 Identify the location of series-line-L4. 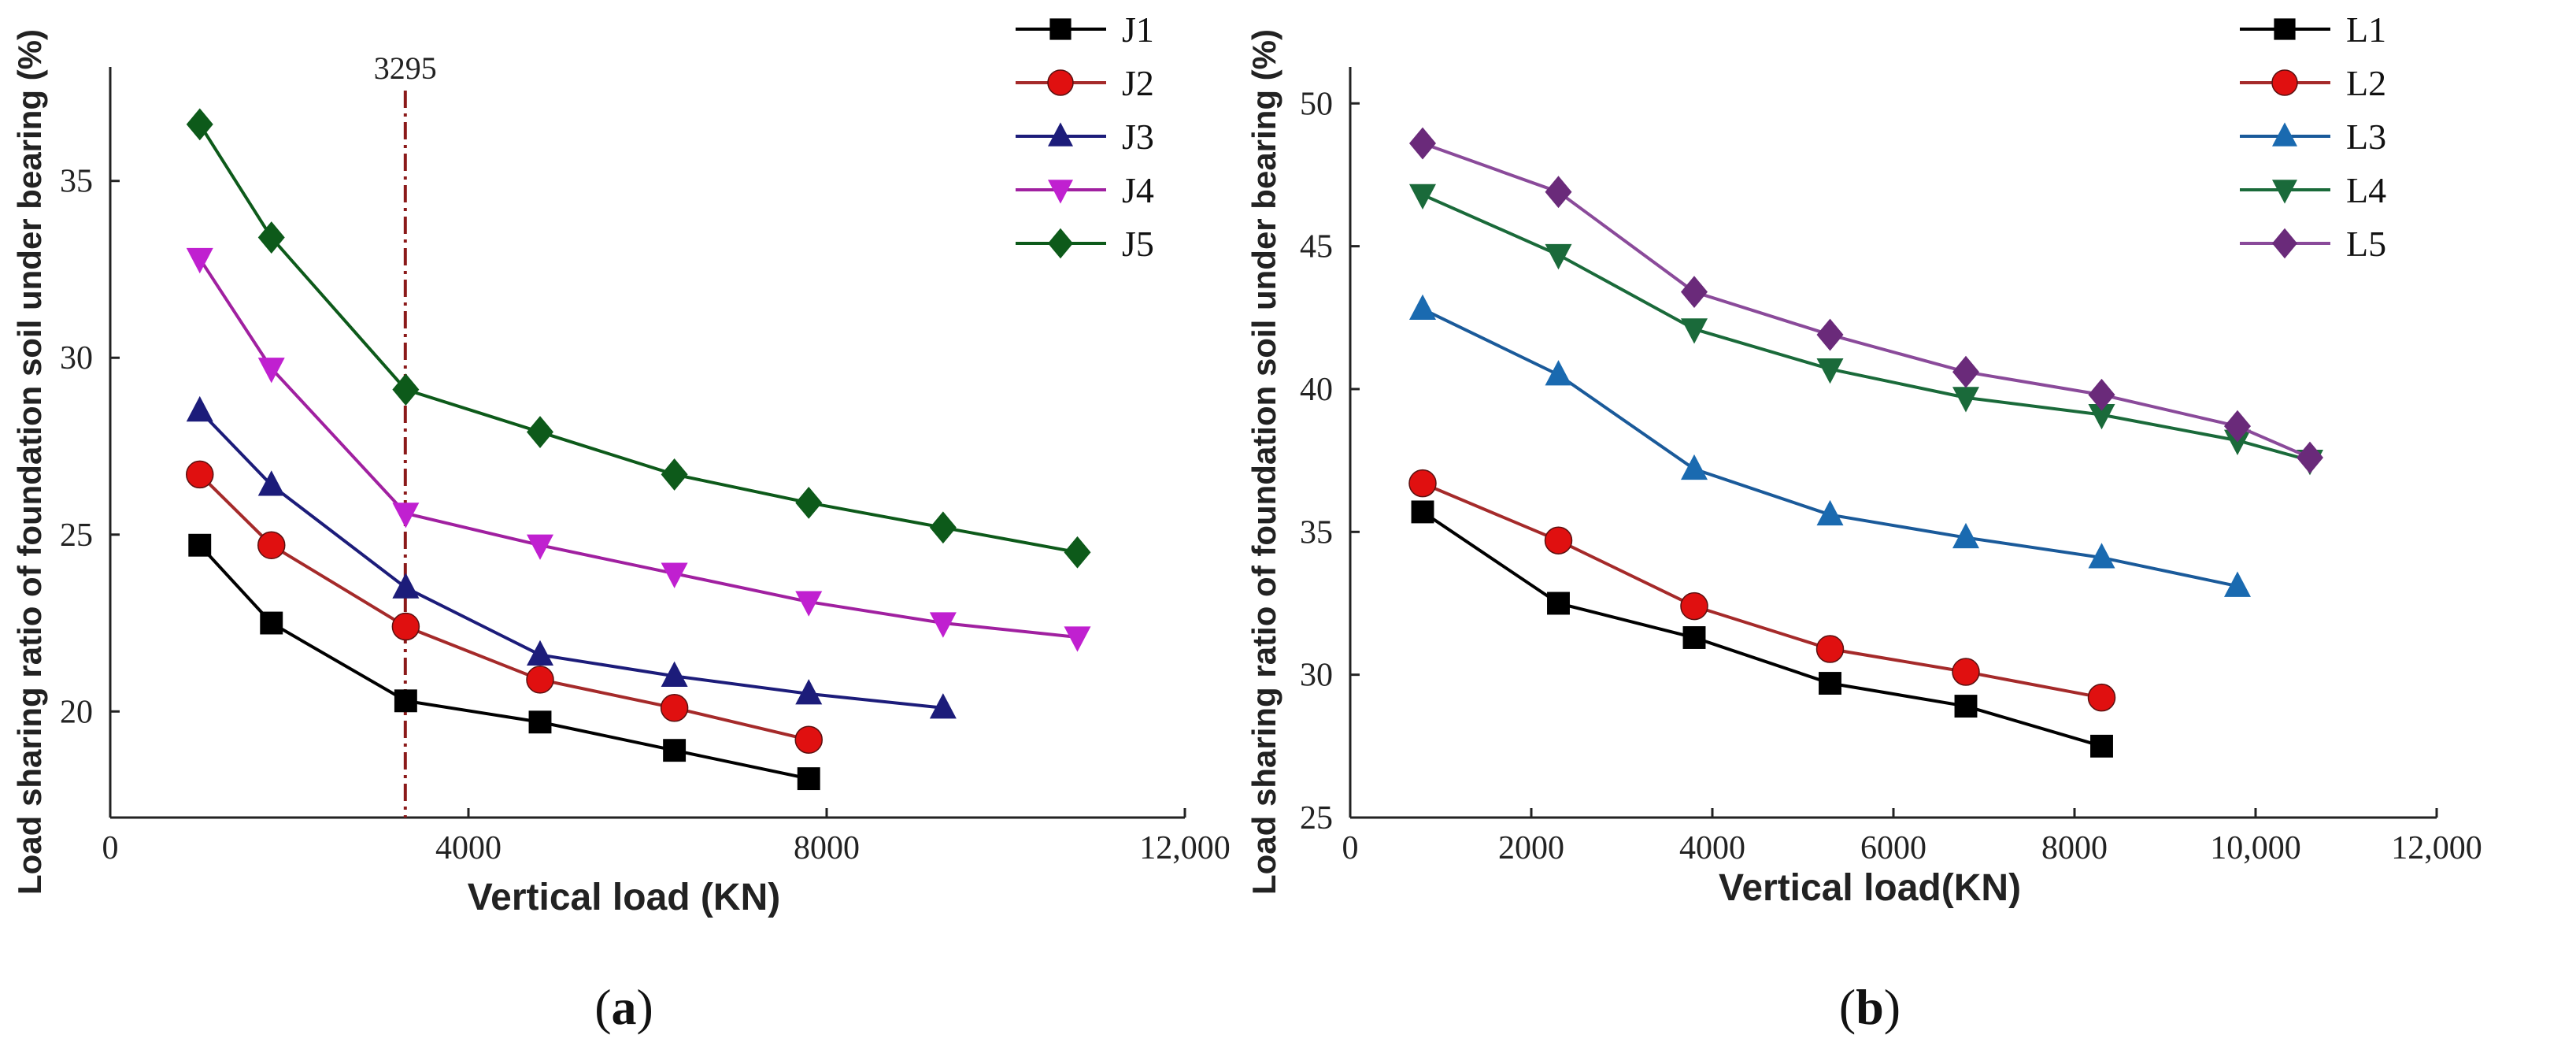
(1866, 328).